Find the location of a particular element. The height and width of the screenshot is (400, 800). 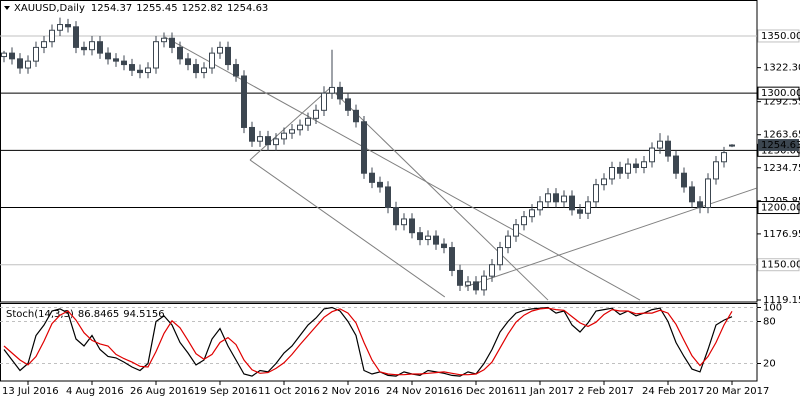

level-label: 1150.00 is located at coordinates (780, 265).